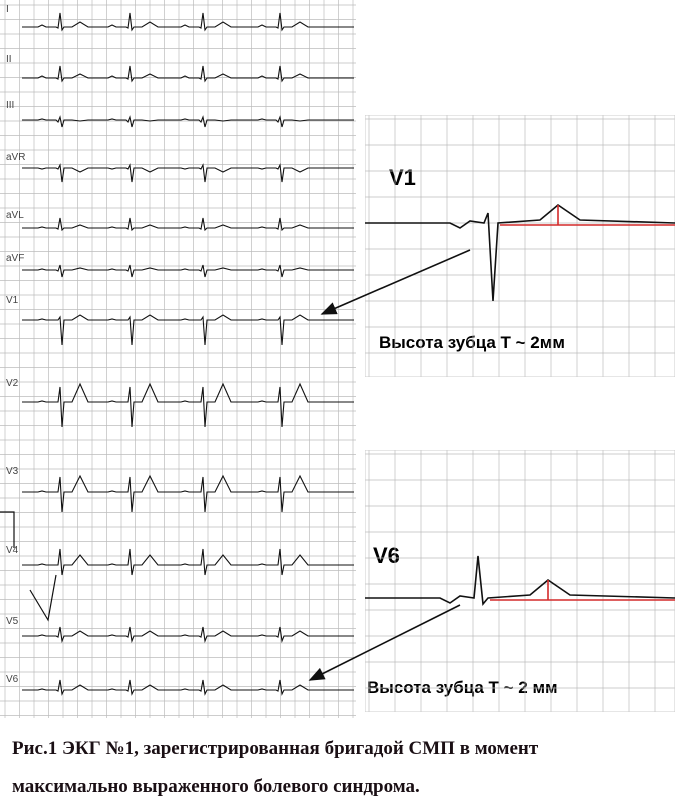 This screenshot has height=808, width=687. I want to click on inset-v1: V1 Высота зубца Т ~ 2мм, so click(520, 246).